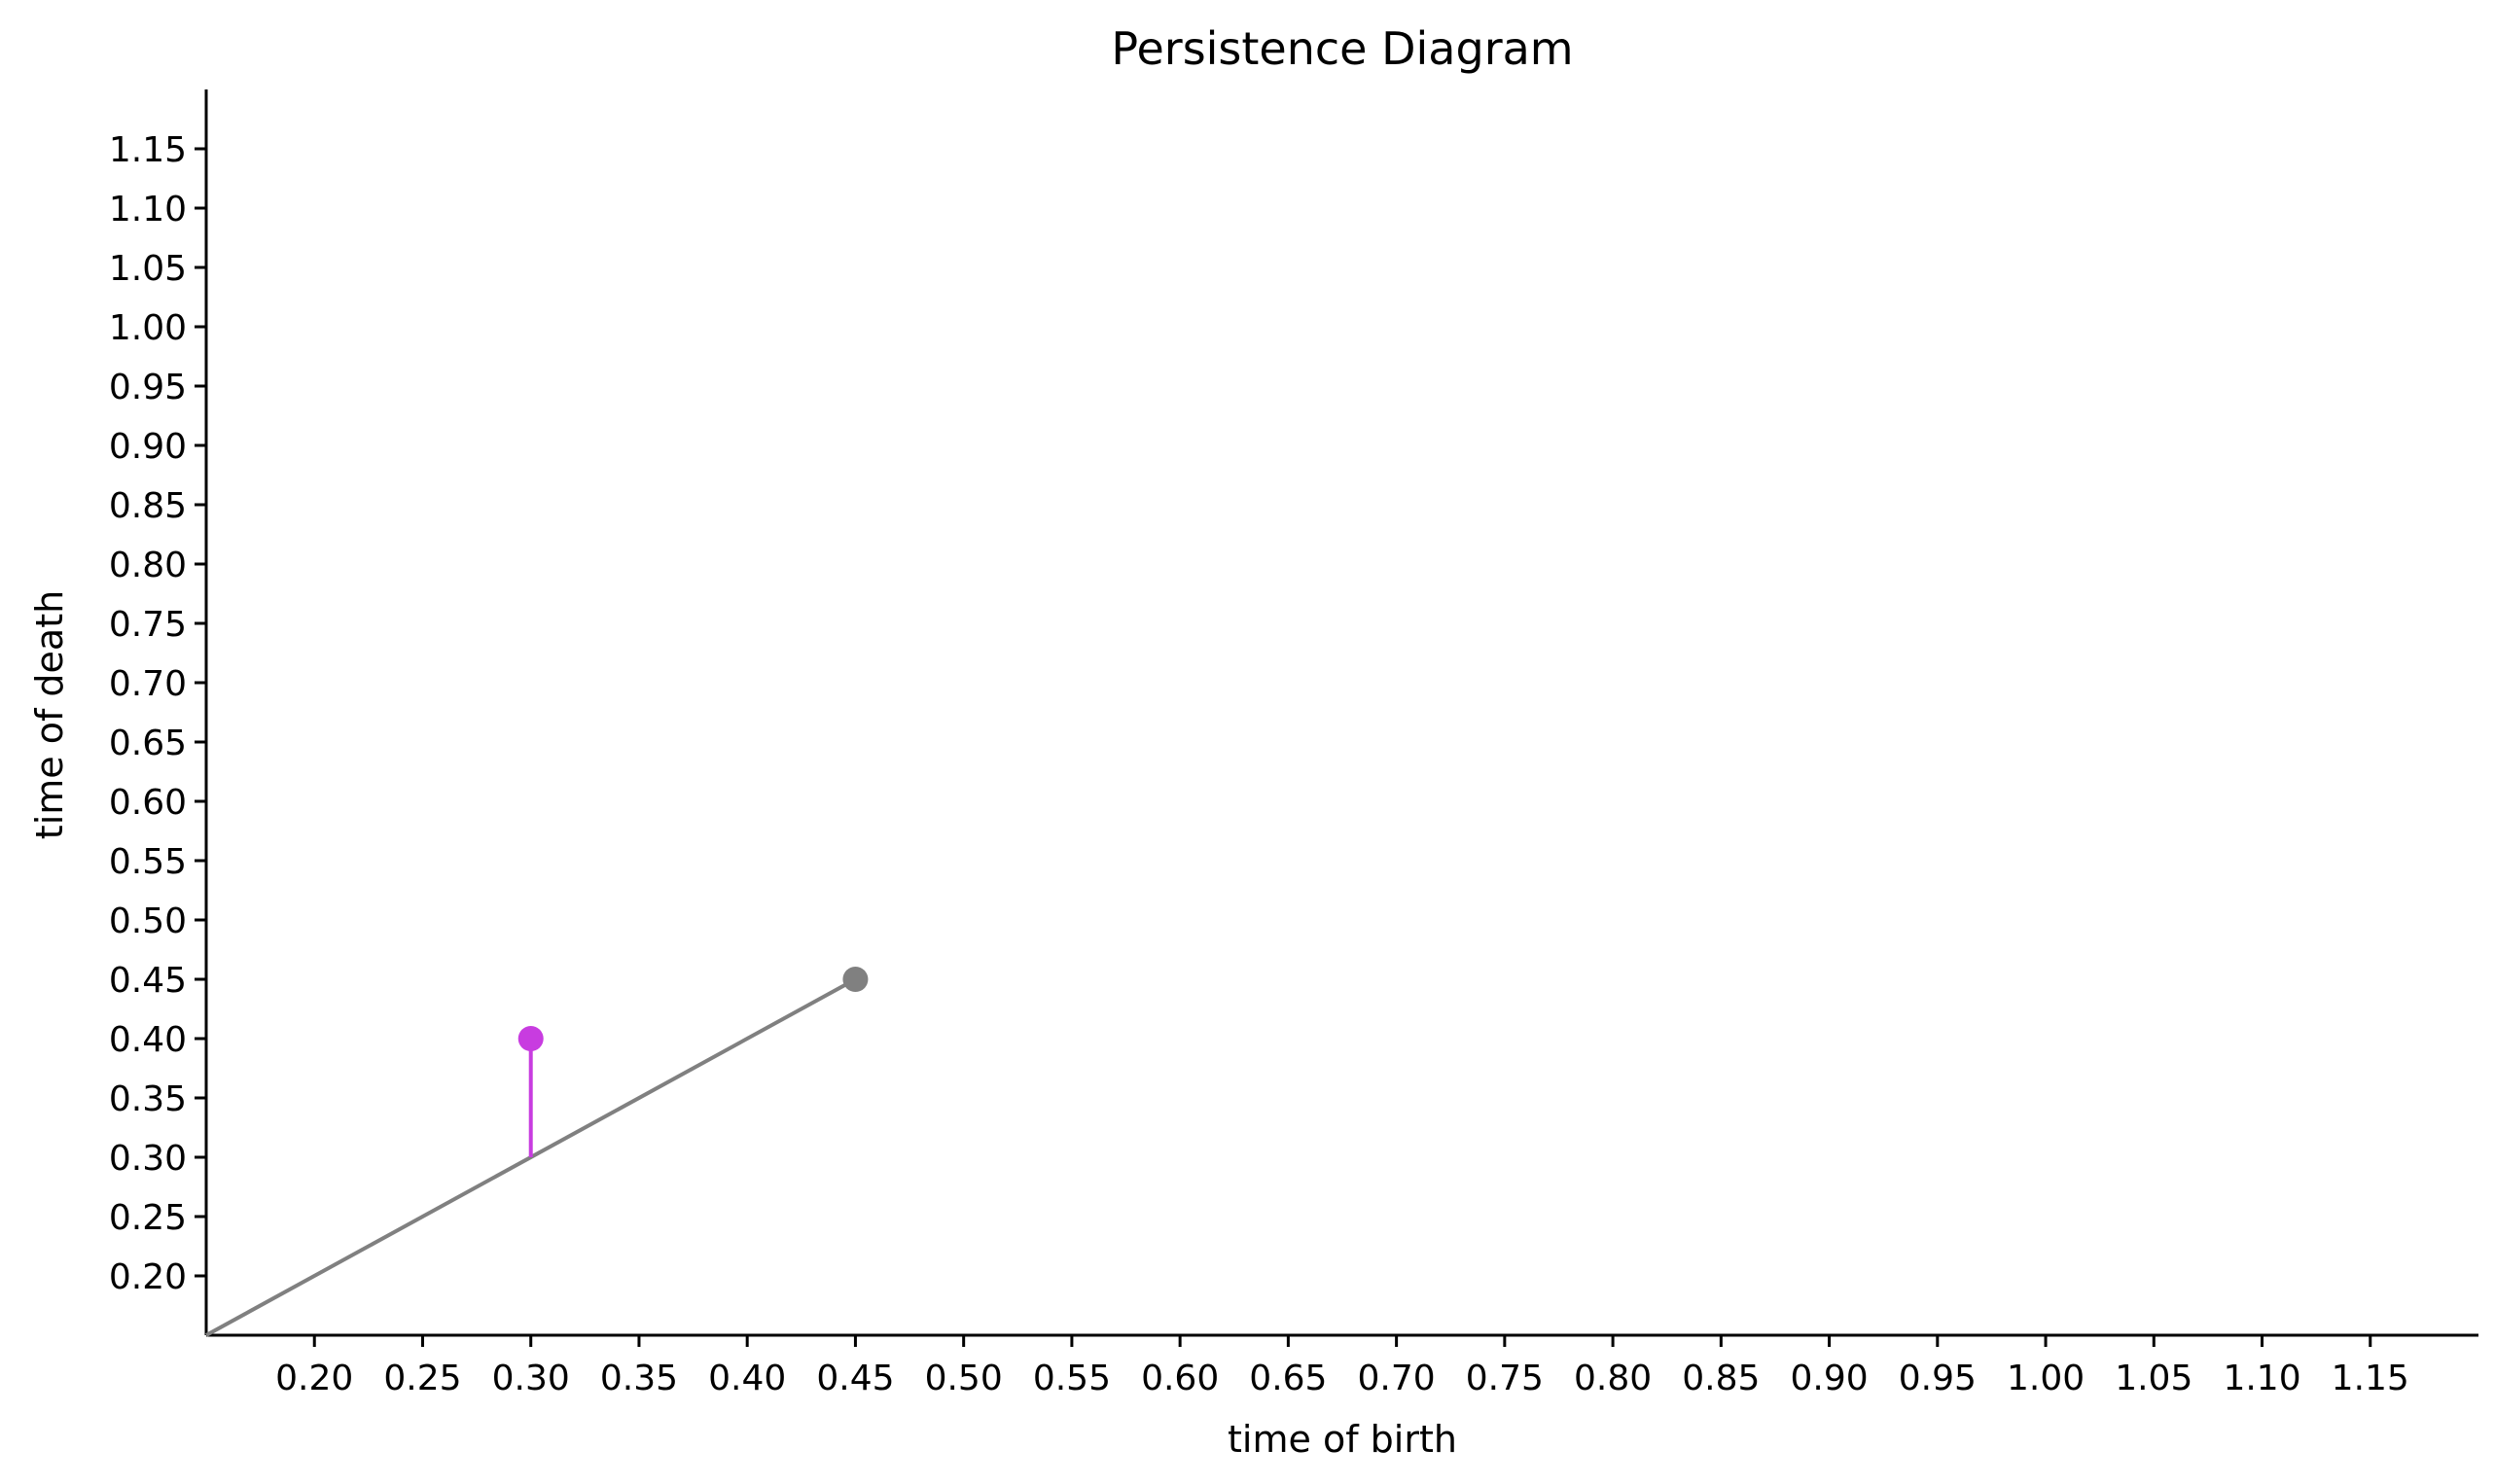 This screenshot has width=2495, height=1484. Describe the element at coordinates (537, 1152) in the screenshot. I see `plot-area` at that location.